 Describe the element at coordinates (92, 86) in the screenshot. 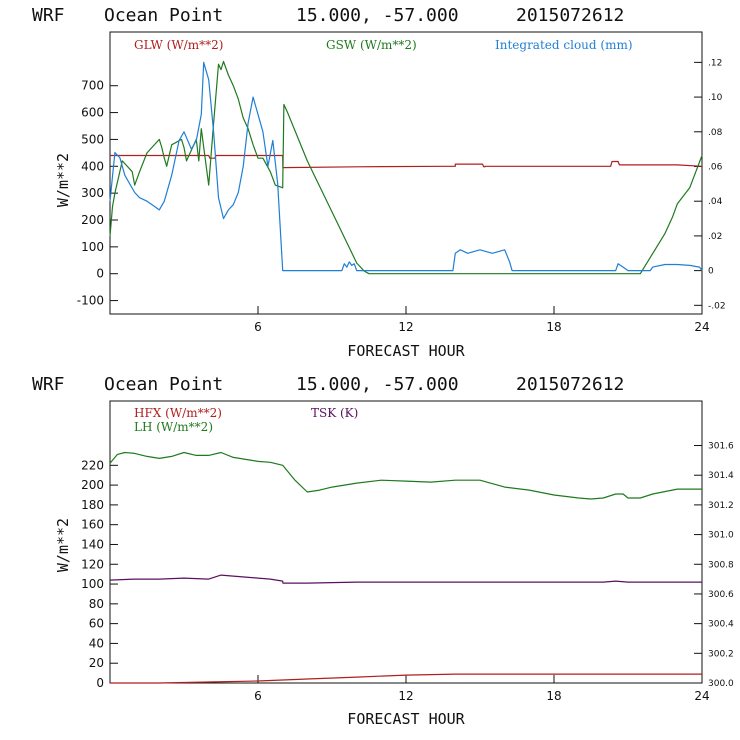

I see `y-tick-label: 700` at that location.